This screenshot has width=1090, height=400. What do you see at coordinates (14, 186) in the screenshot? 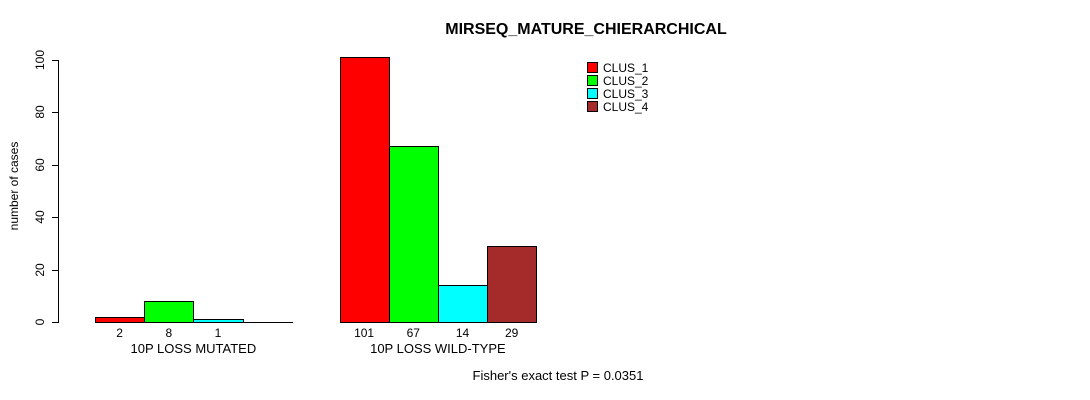
I see `y-axis-title: number of cases` at bounding box center [14, 186].